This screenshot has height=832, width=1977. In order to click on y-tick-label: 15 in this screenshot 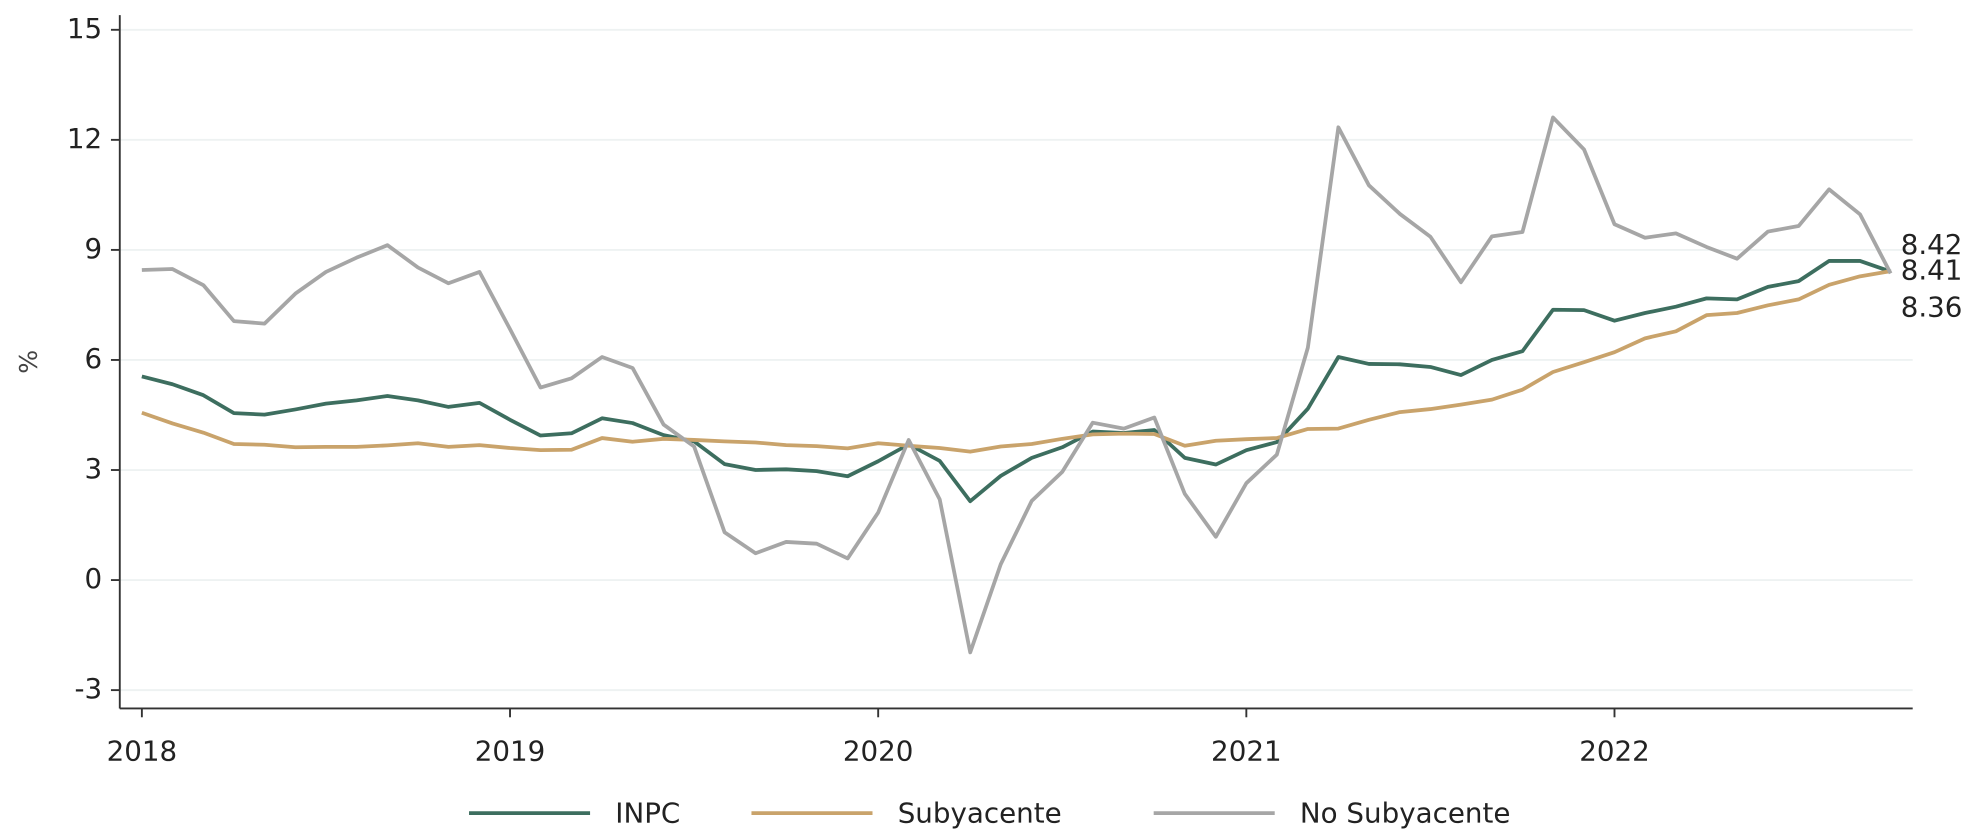, I will do `click(84, 28)`.